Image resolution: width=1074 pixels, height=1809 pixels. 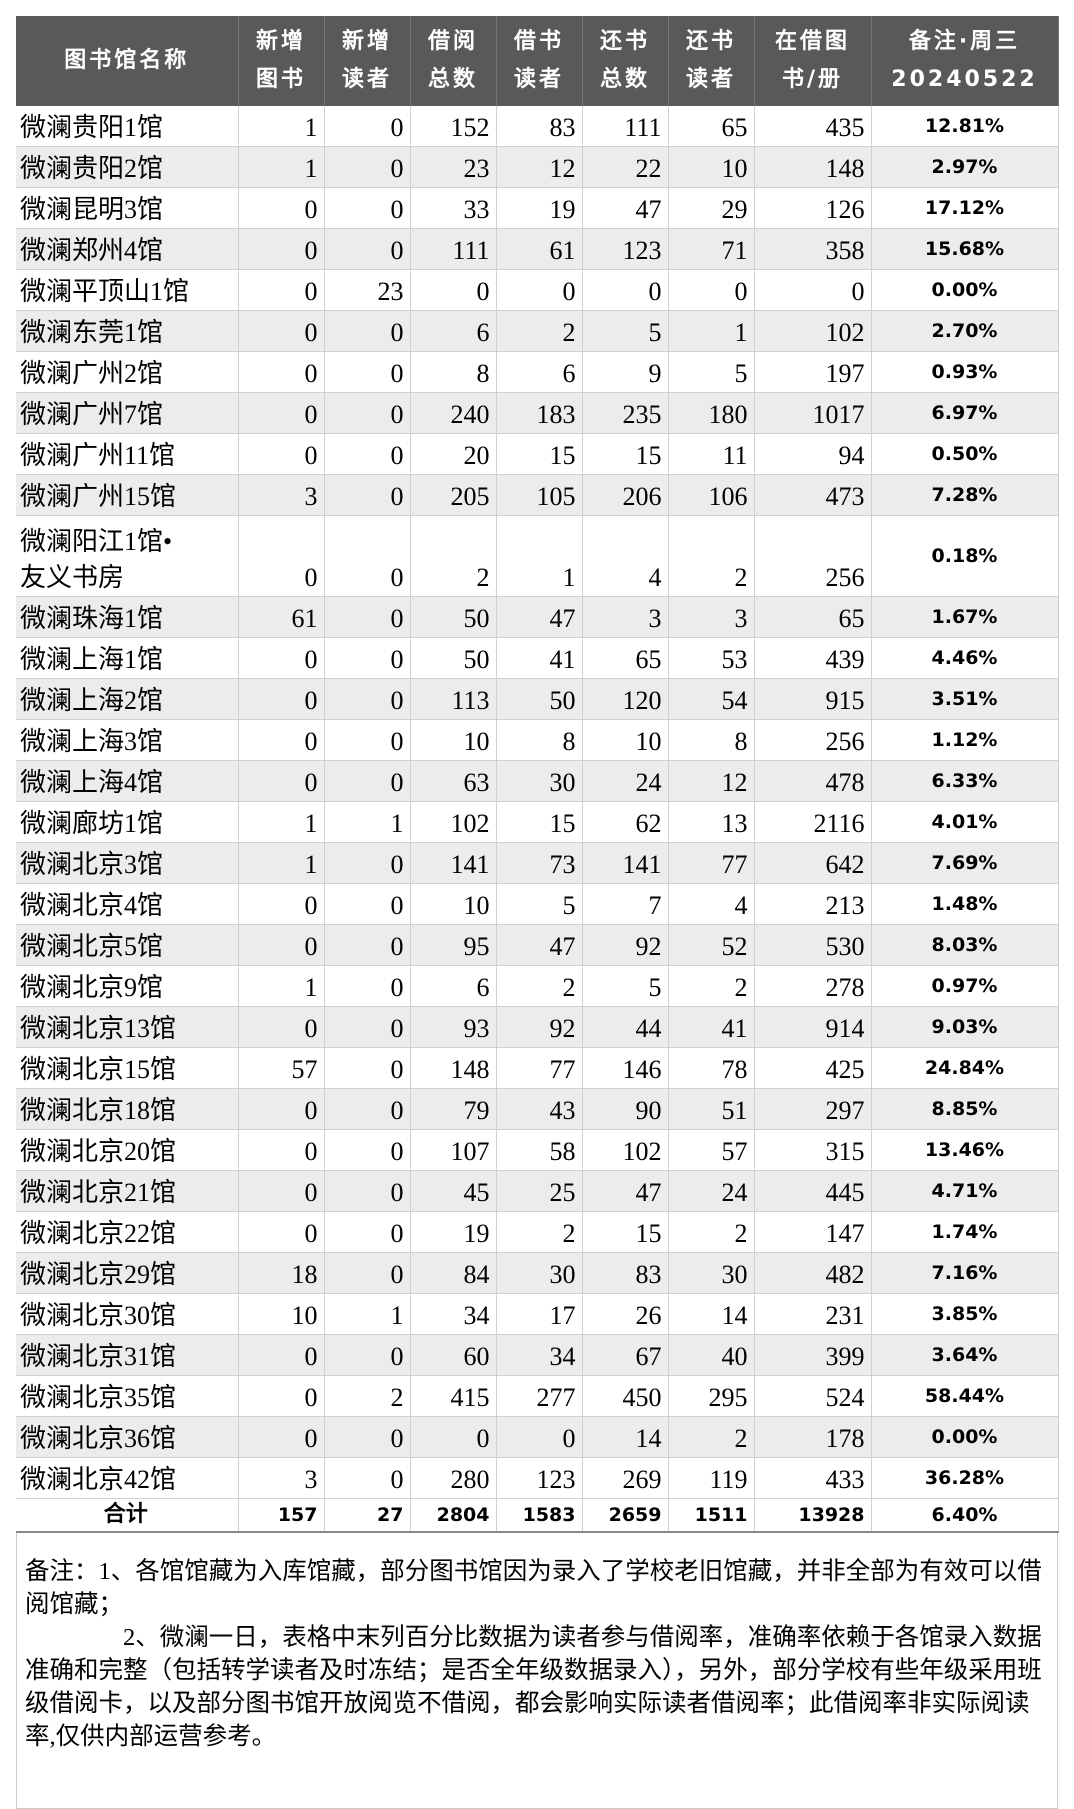 I want to click on library-name: 微澜东莞1馆, so click(x=127, y=331).